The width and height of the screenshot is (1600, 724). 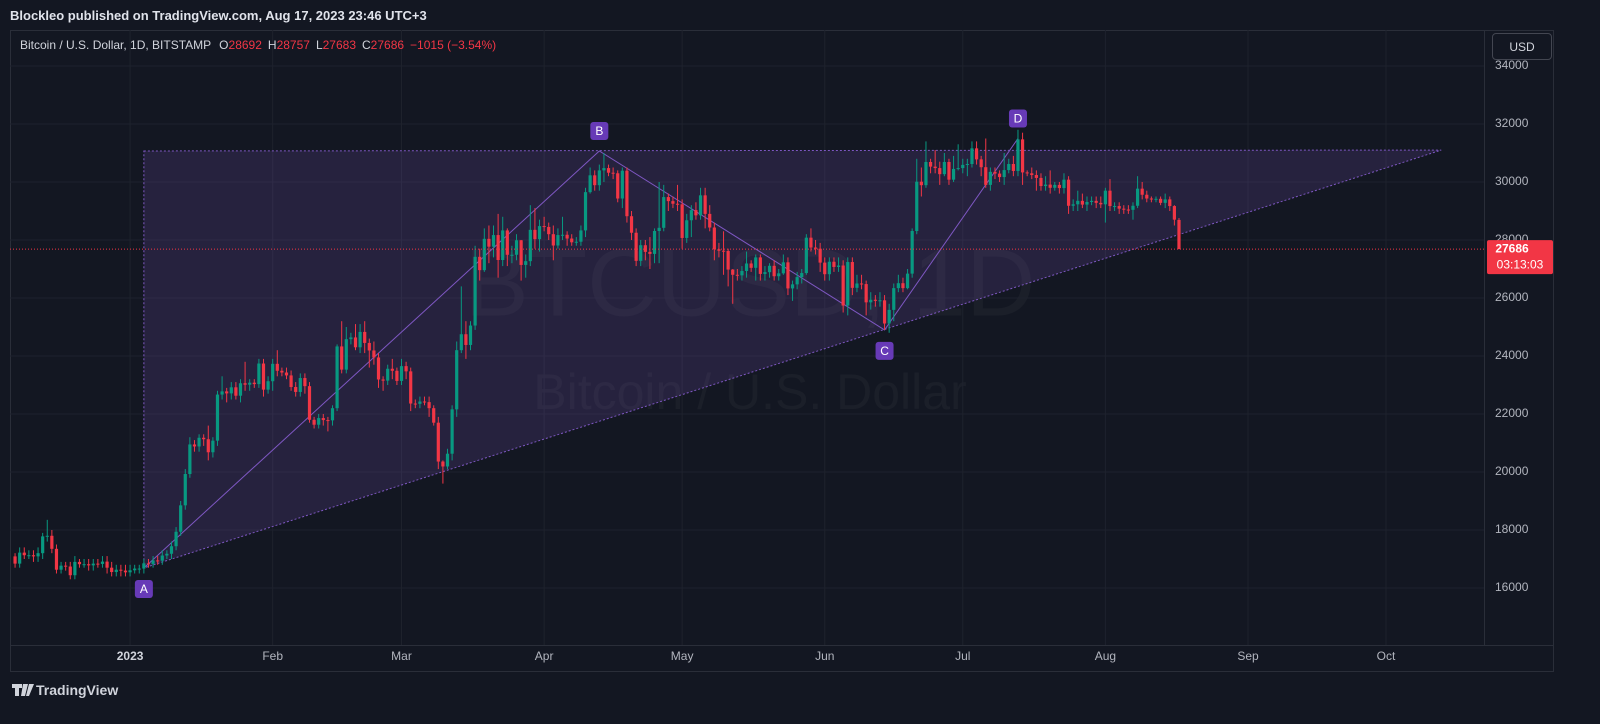 What do you see at coordinates (1512, 355) in the screenshot?
I see `y-tick-label: 24000` at bounding box center [1512, 355].